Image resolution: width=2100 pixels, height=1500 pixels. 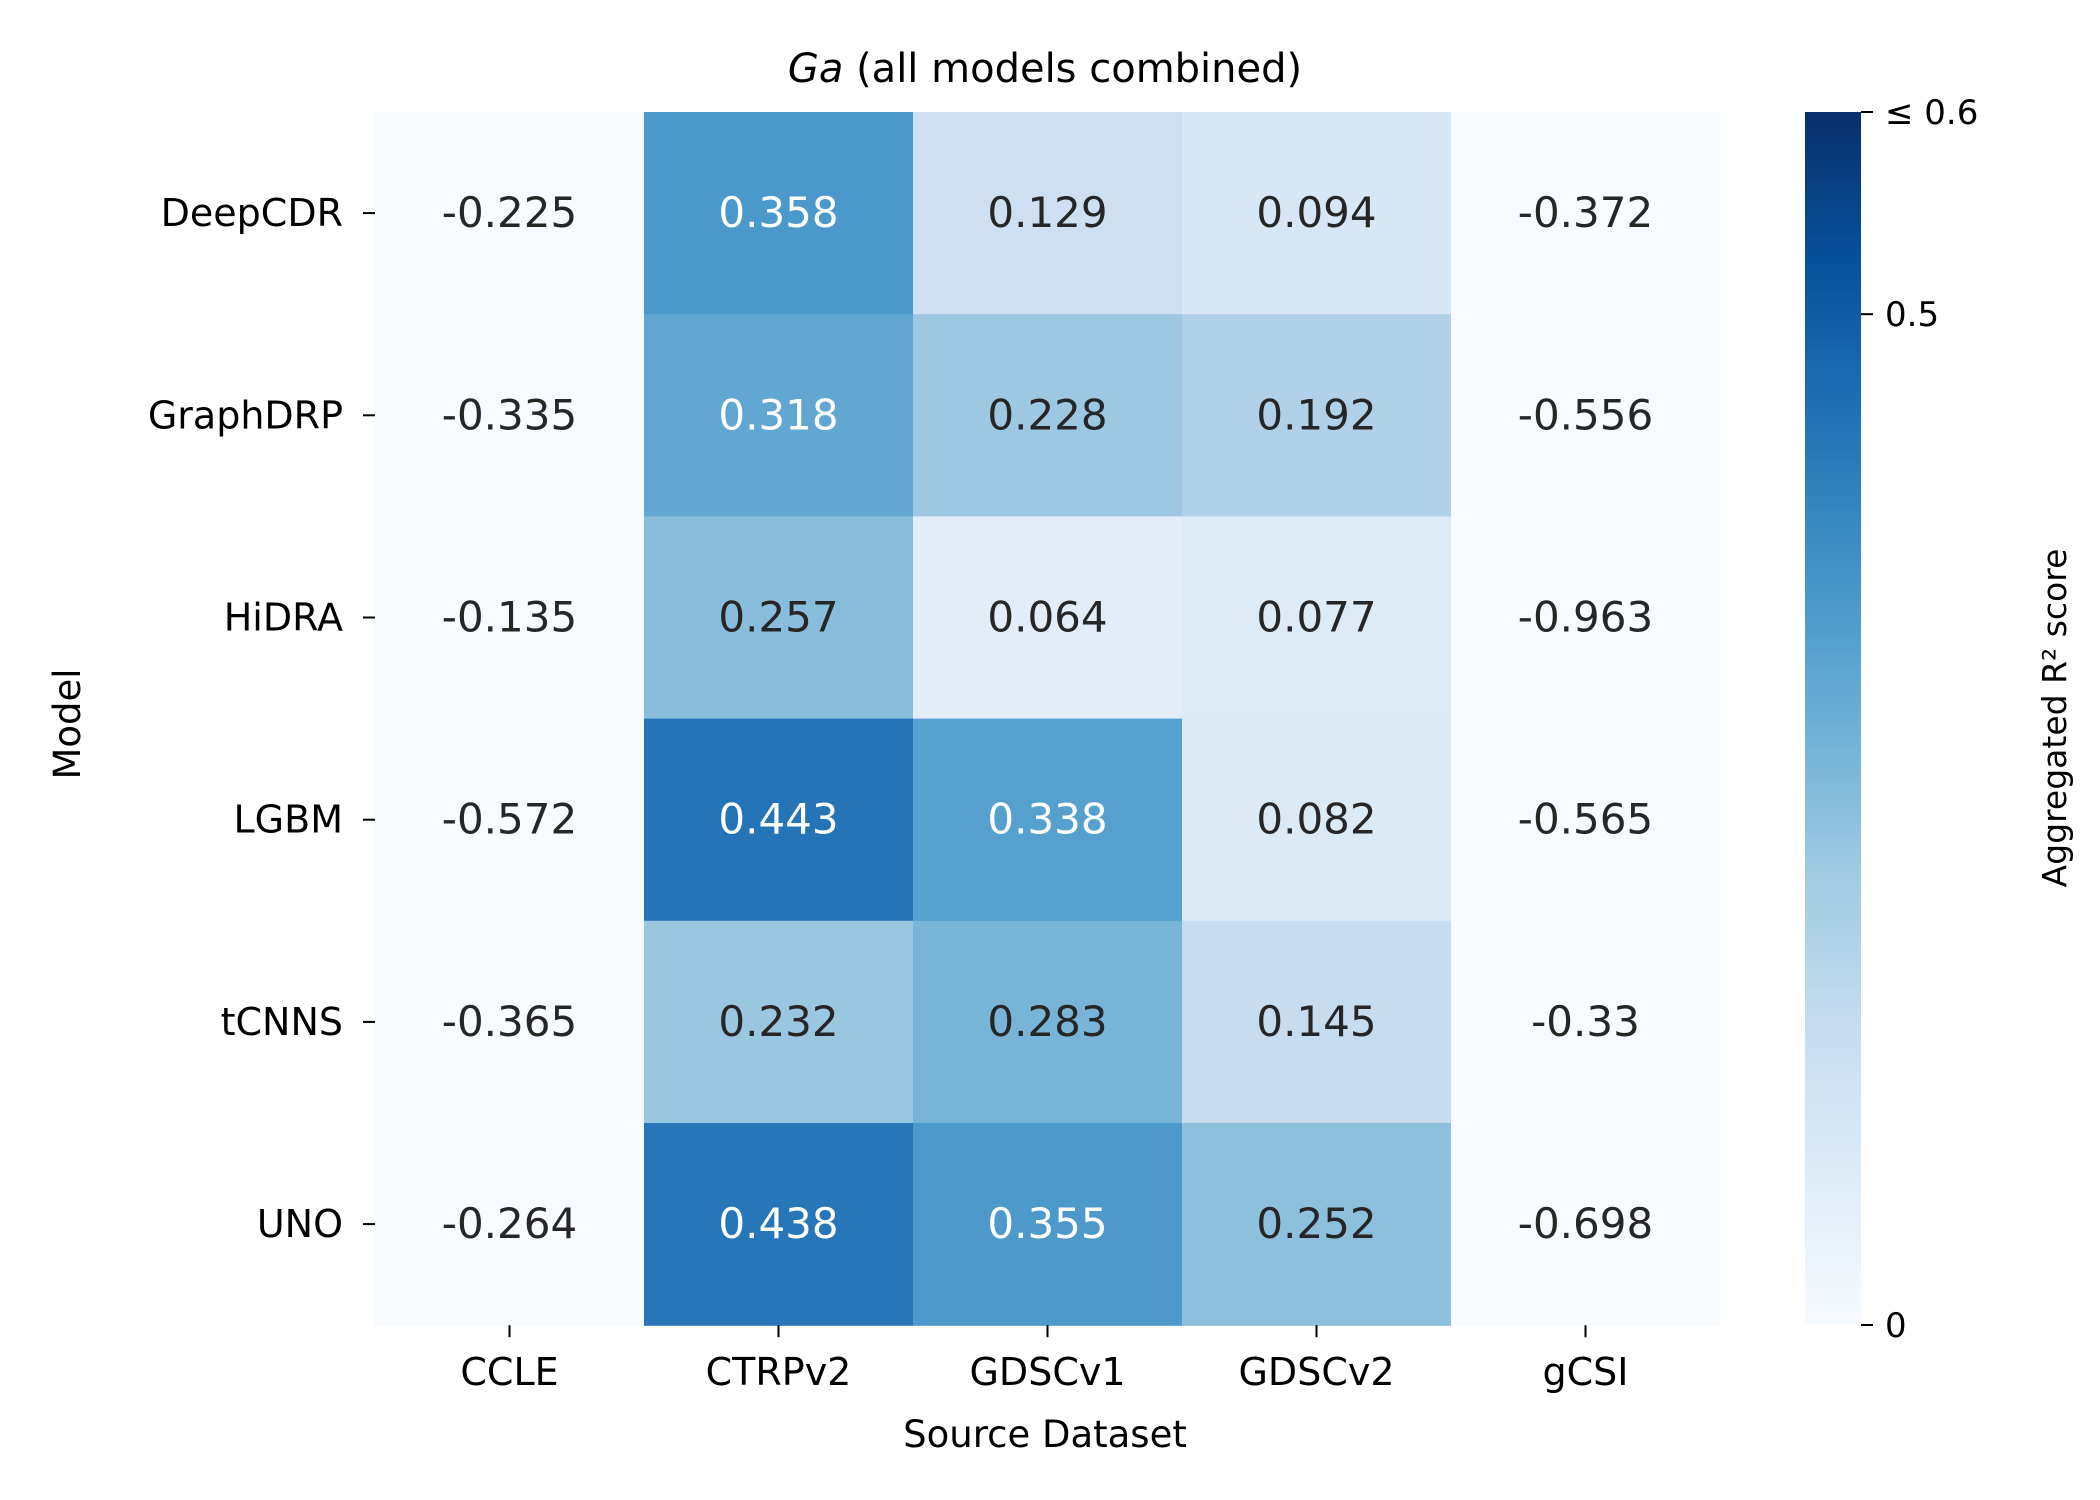 I want to click on cell-value-label: 0.355, so click(x=1047, y=1223).